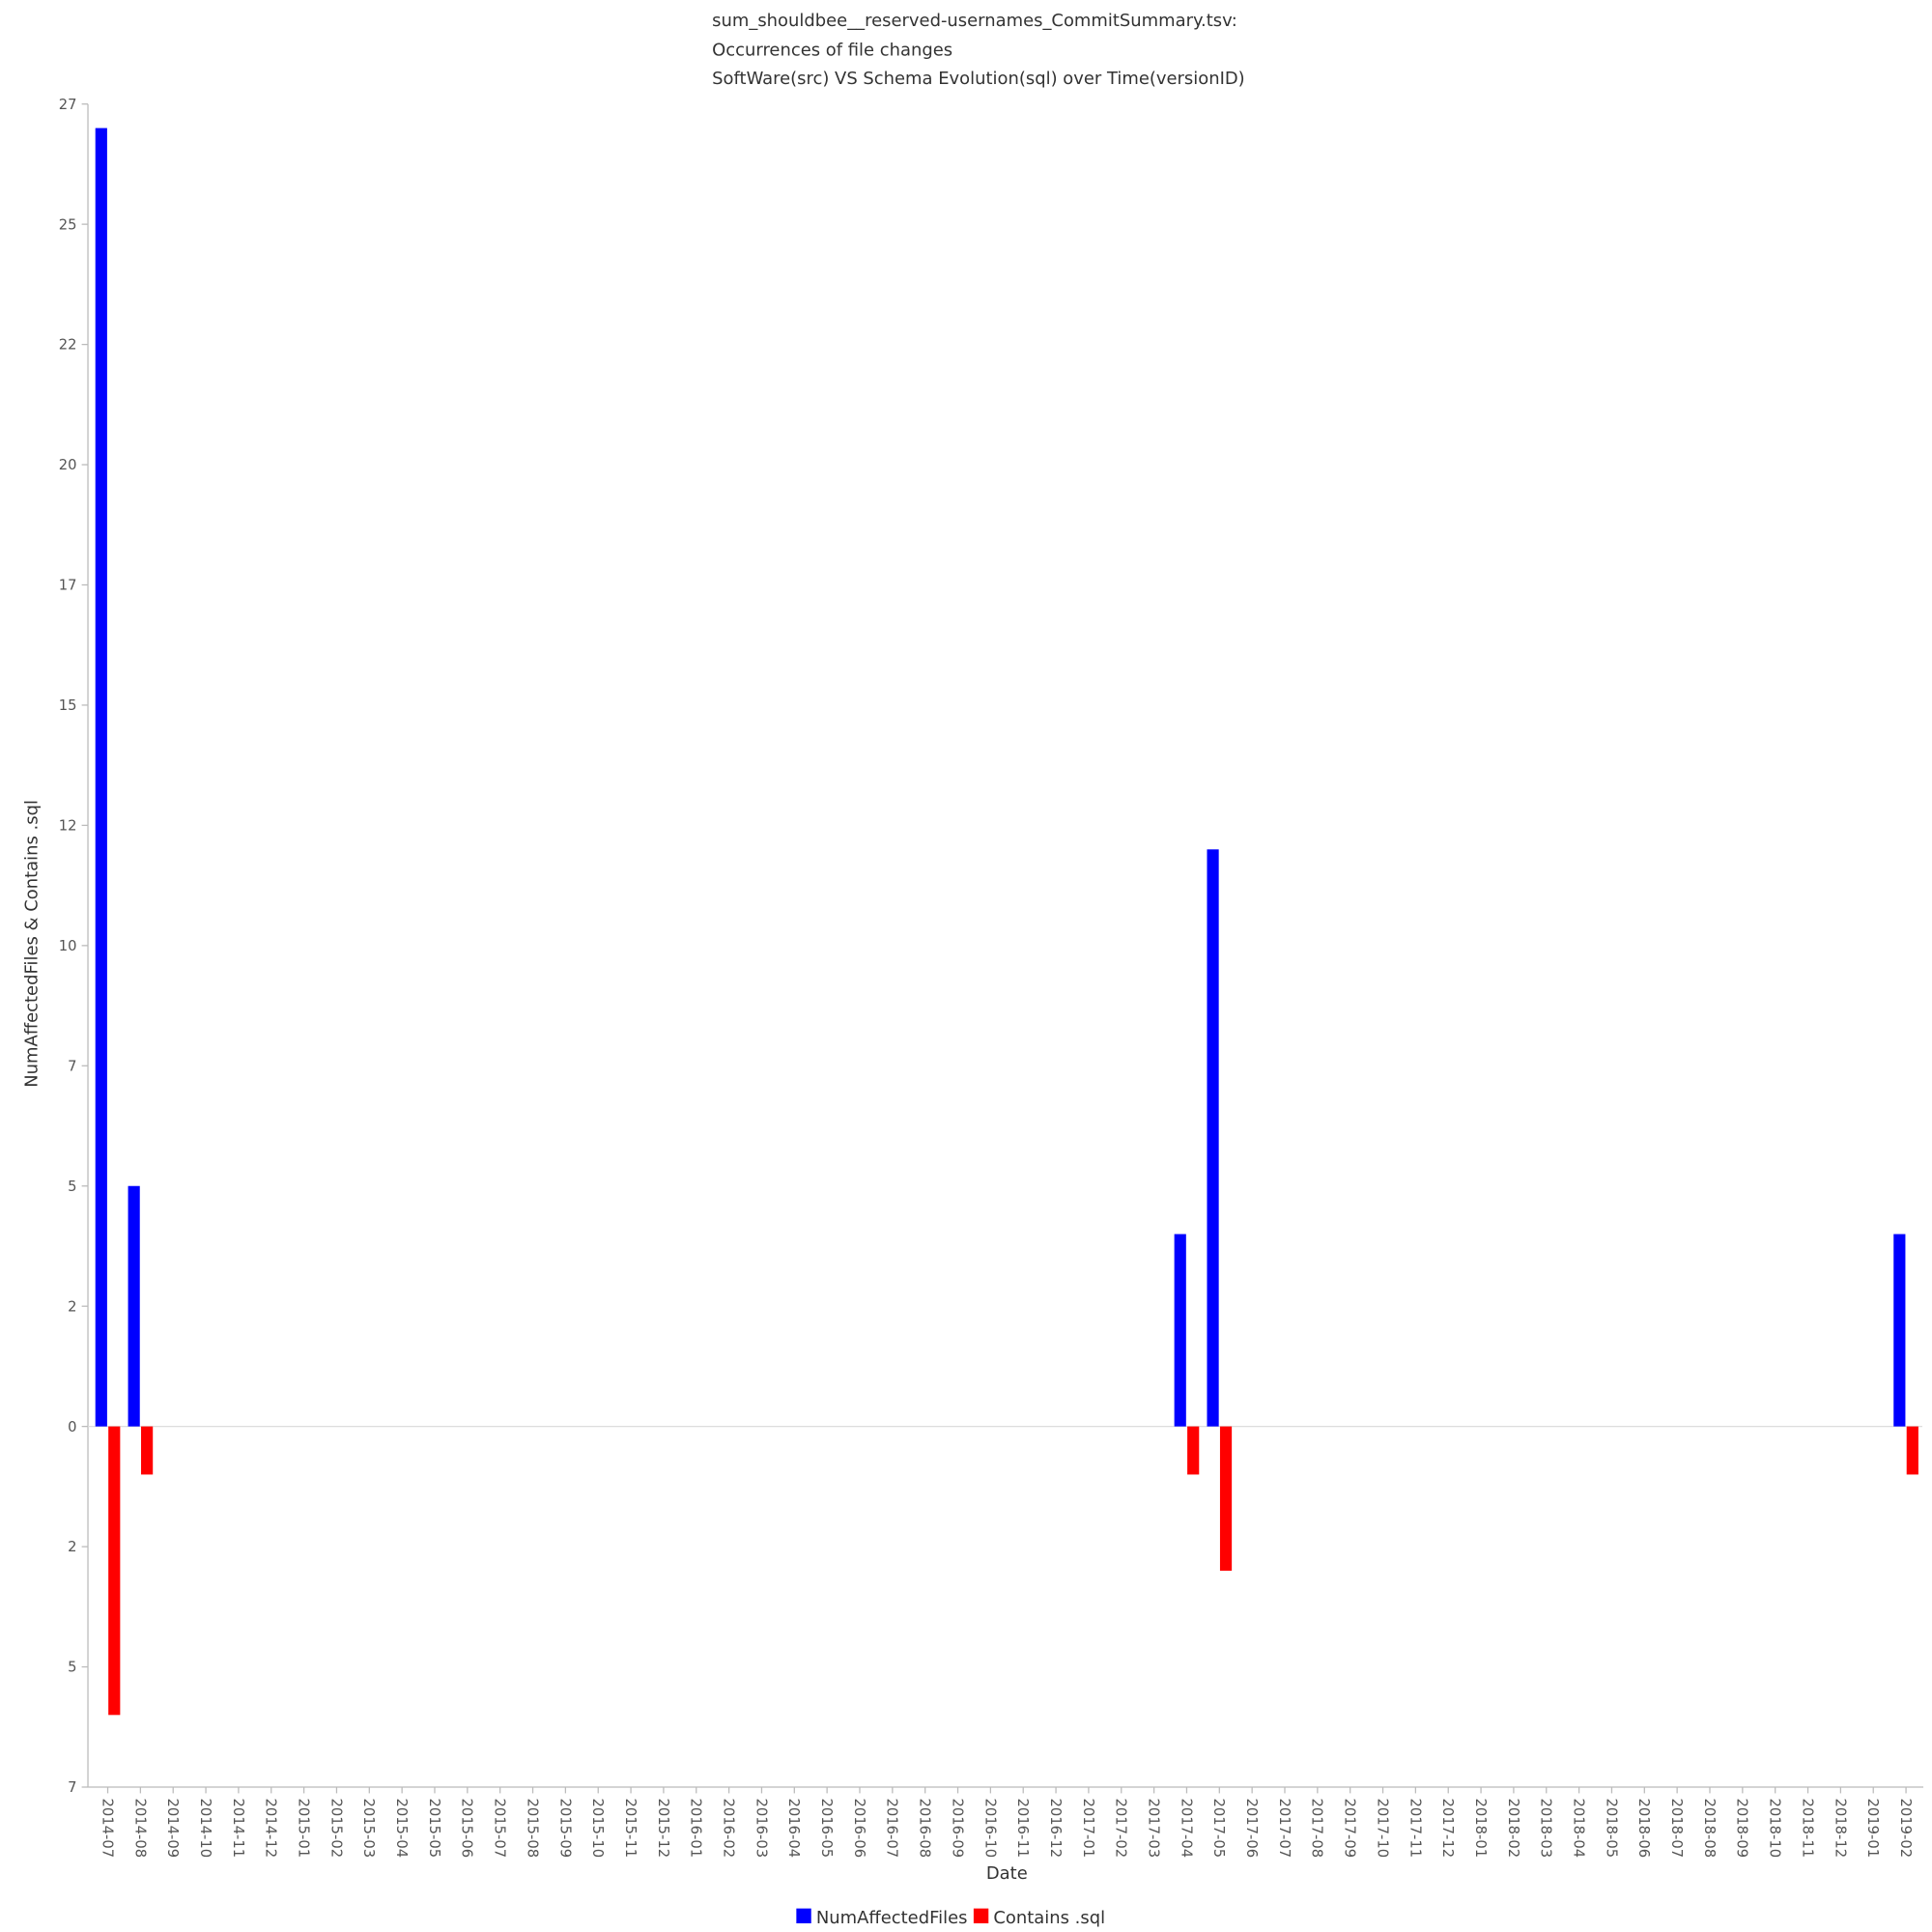  What do you see at coordinates (68, 705) in the screenshot?
I see `y-tick-label: 15` at bounding box center [68, 705].